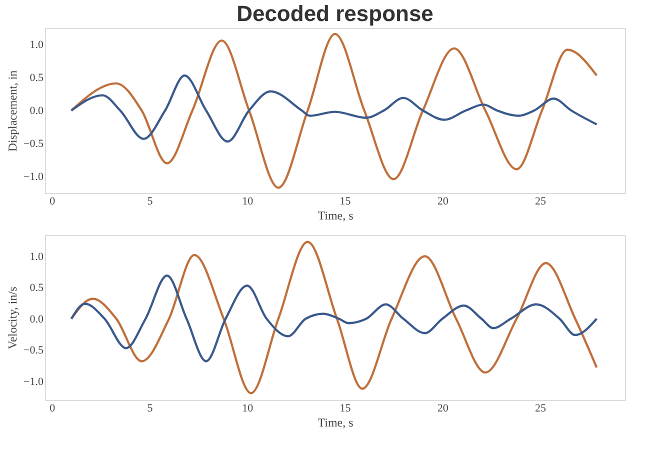  I want to click on y-axis-title: Velocity, in/s, so click(13, 318).